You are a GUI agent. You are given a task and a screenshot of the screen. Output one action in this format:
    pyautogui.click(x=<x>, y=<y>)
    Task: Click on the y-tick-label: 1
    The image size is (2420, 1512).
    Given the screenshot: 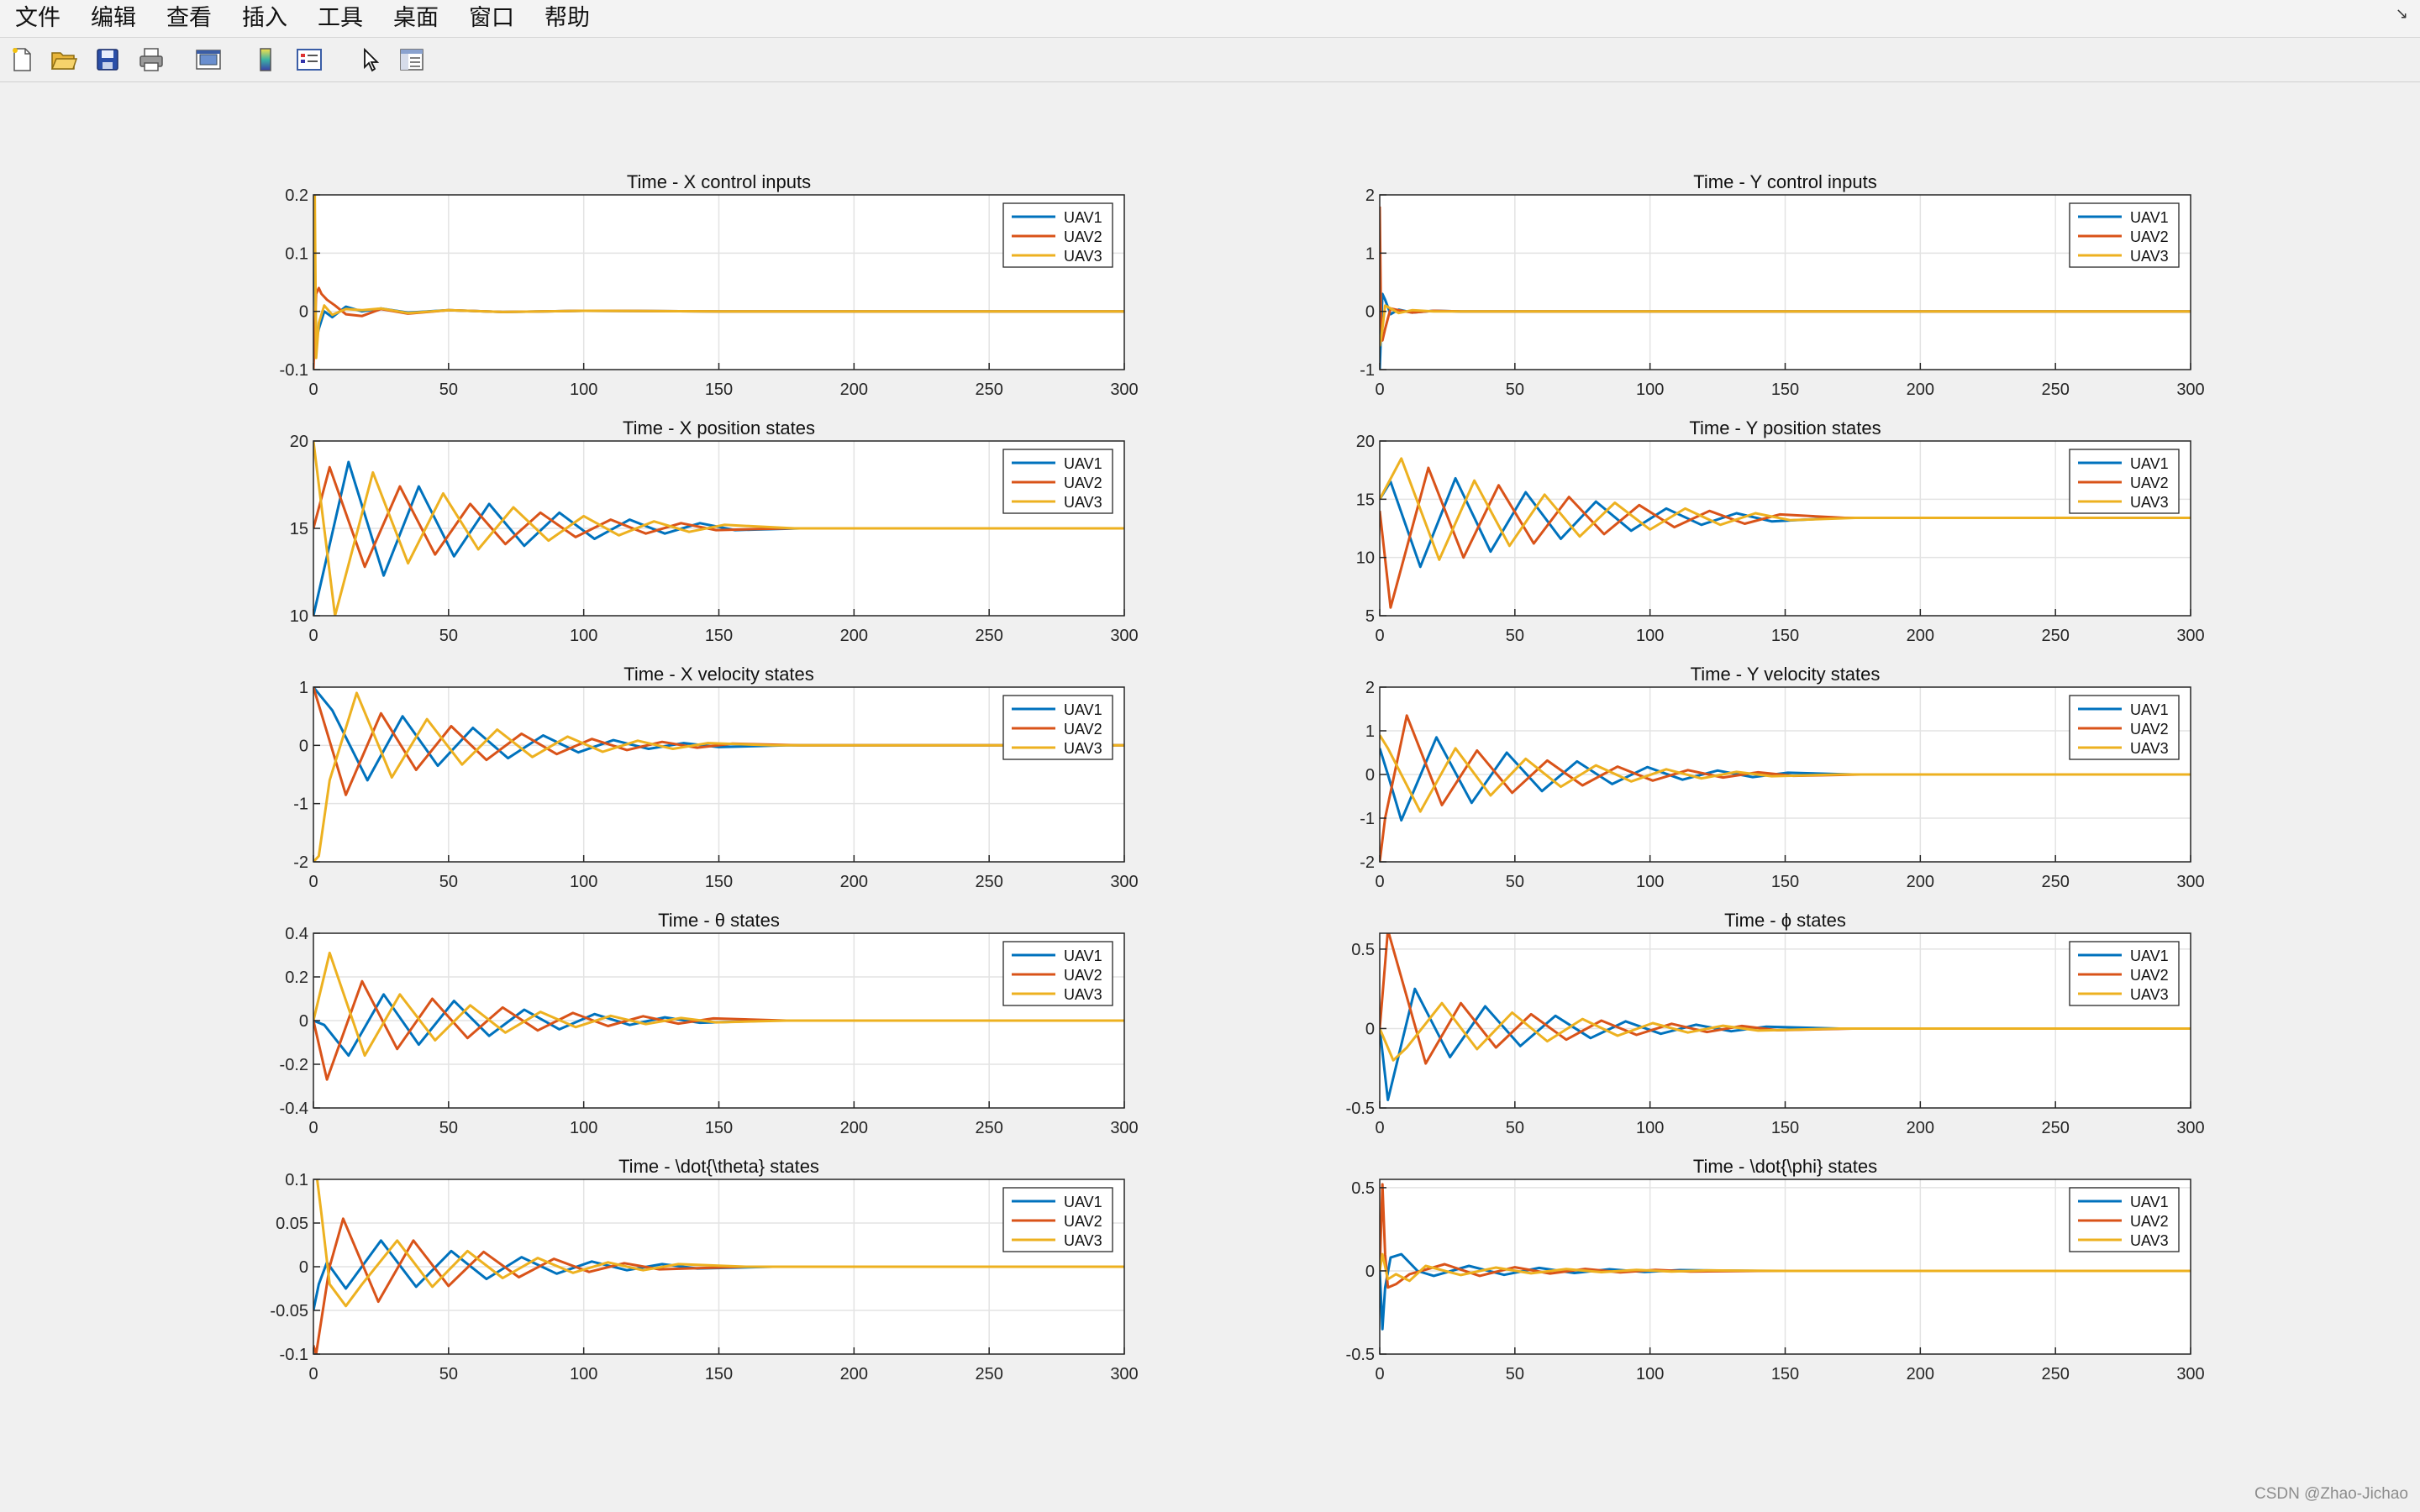 What is the action you would take?
    pyautogui.click(x=303, y=688)
    